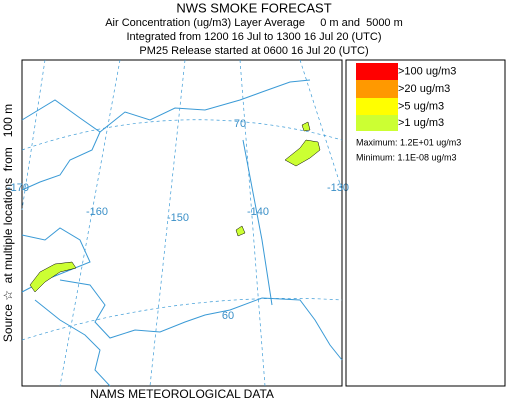  What do you see at coordinates (421, 106) in the screenshot?
I see `legend-label: >5 ug/m3` at bounding box center [421, 106].